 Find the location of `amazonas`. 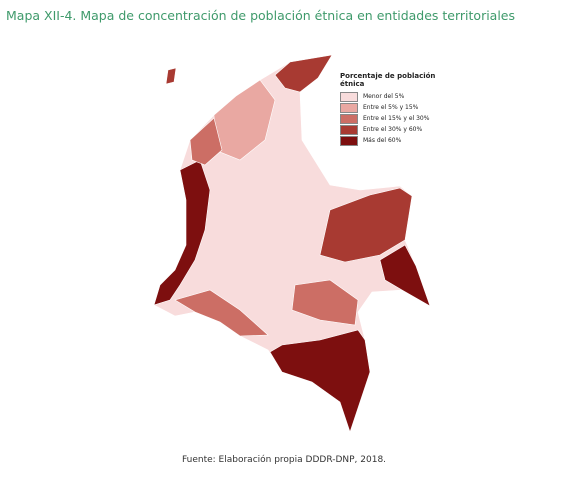

amazonas is located at coordinates (320, 381).